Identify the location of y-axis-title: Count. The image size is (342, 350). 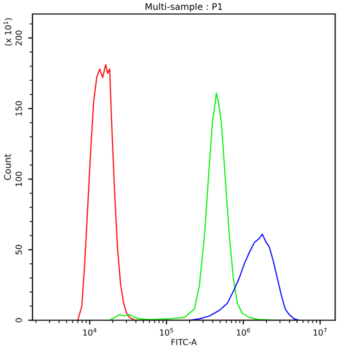
(7, 167).